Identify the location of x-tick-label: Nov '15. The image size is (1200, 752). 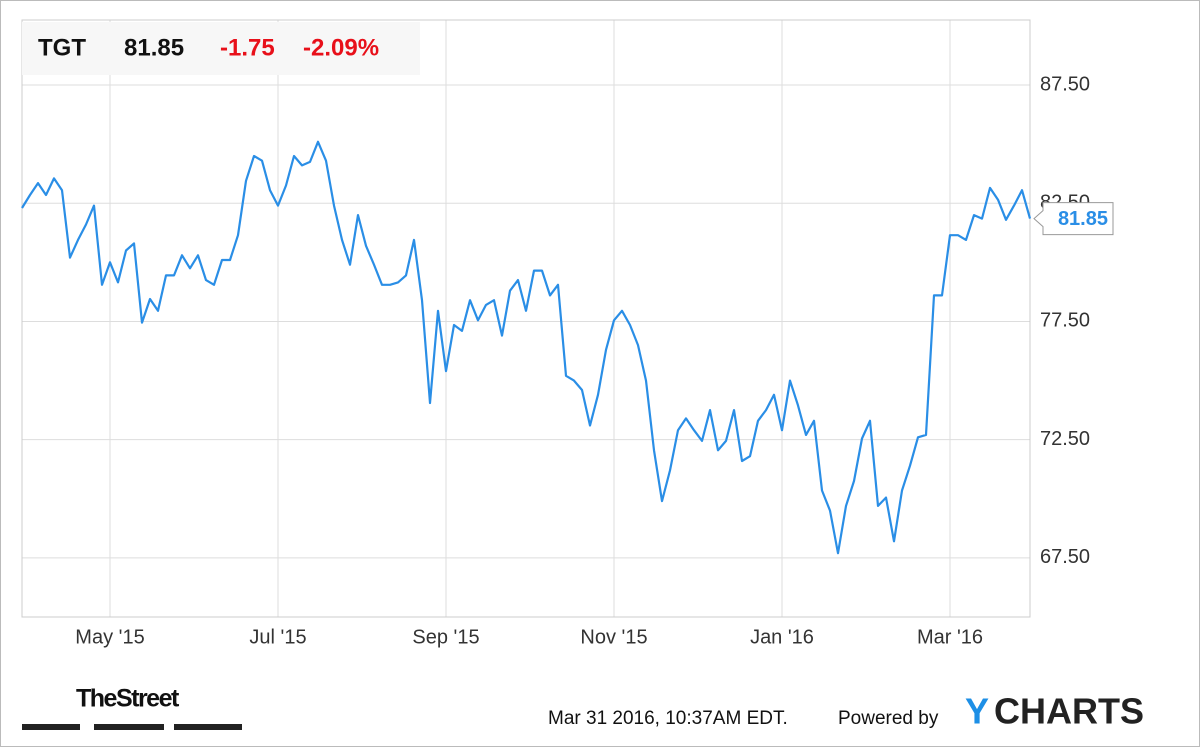
(613, 637).